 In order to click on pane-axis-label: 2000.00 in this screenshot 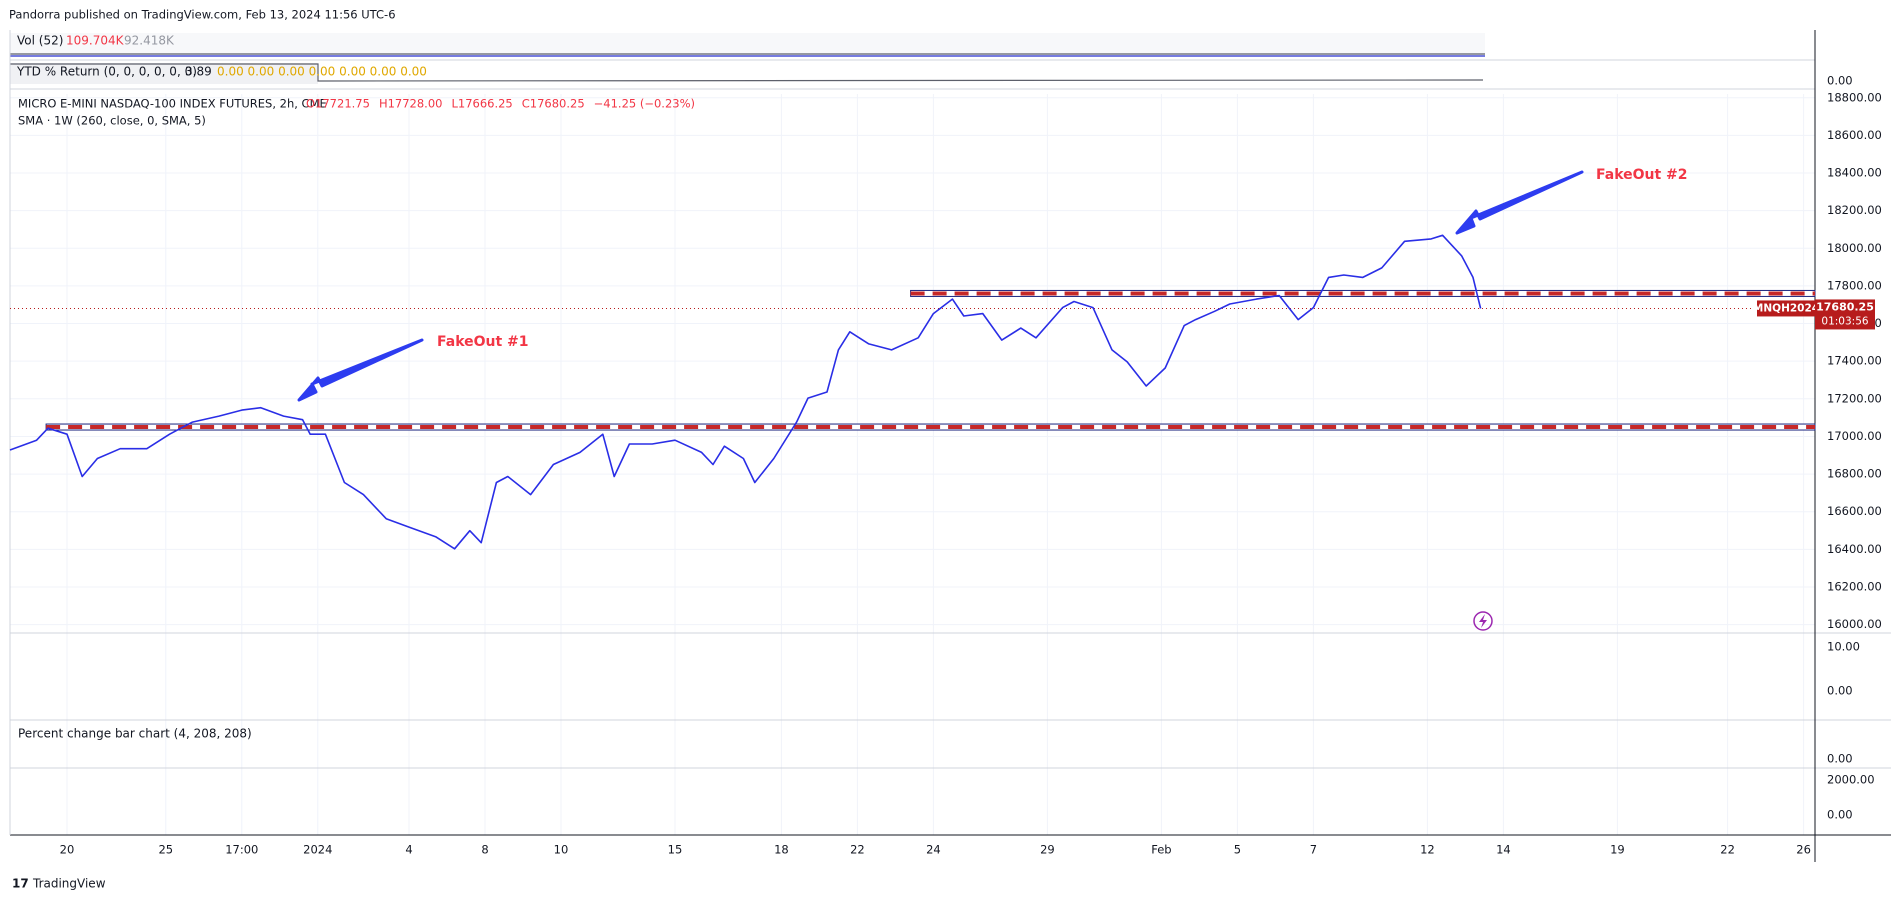, I will do `click(1851, 780)`.